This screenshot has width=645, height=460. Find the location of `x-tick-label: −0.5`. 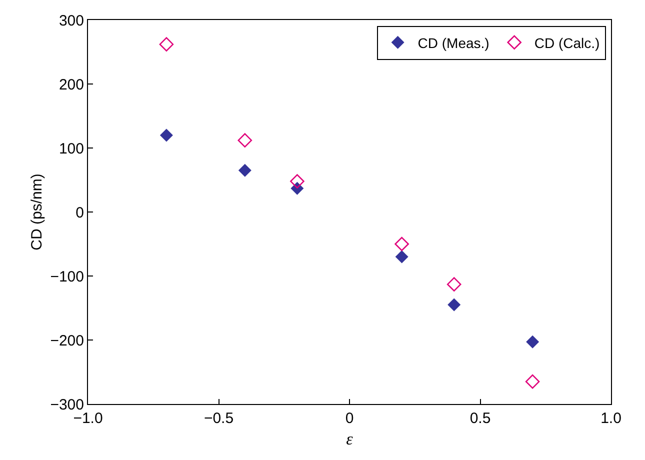

x-tick-label: −0.5 is located at coordinates (219, 418).